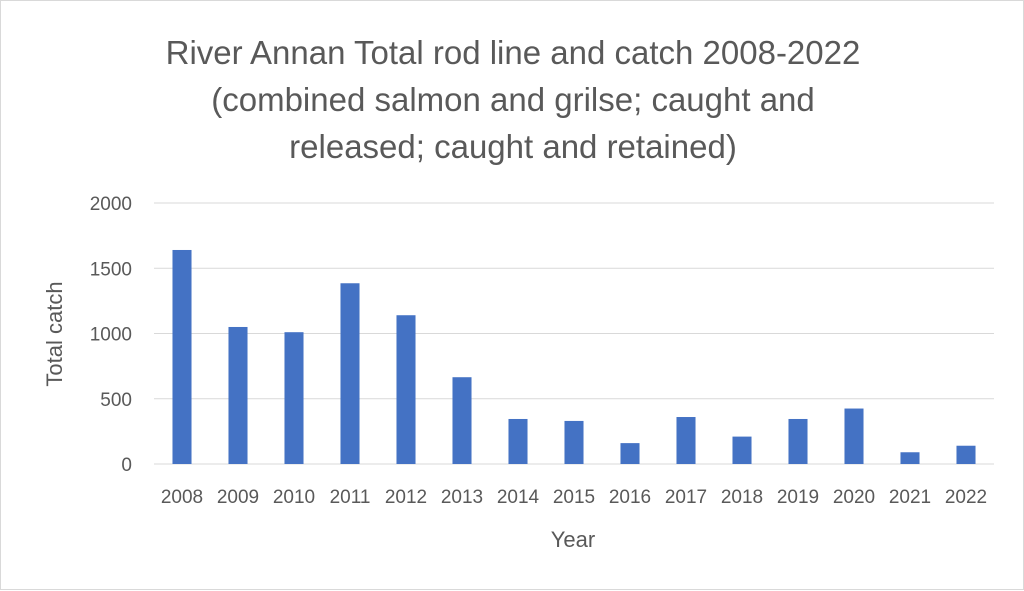 This screenshot has height=591, width=1024. I want to click on y-tick-label: 1000, so click(111, 335).